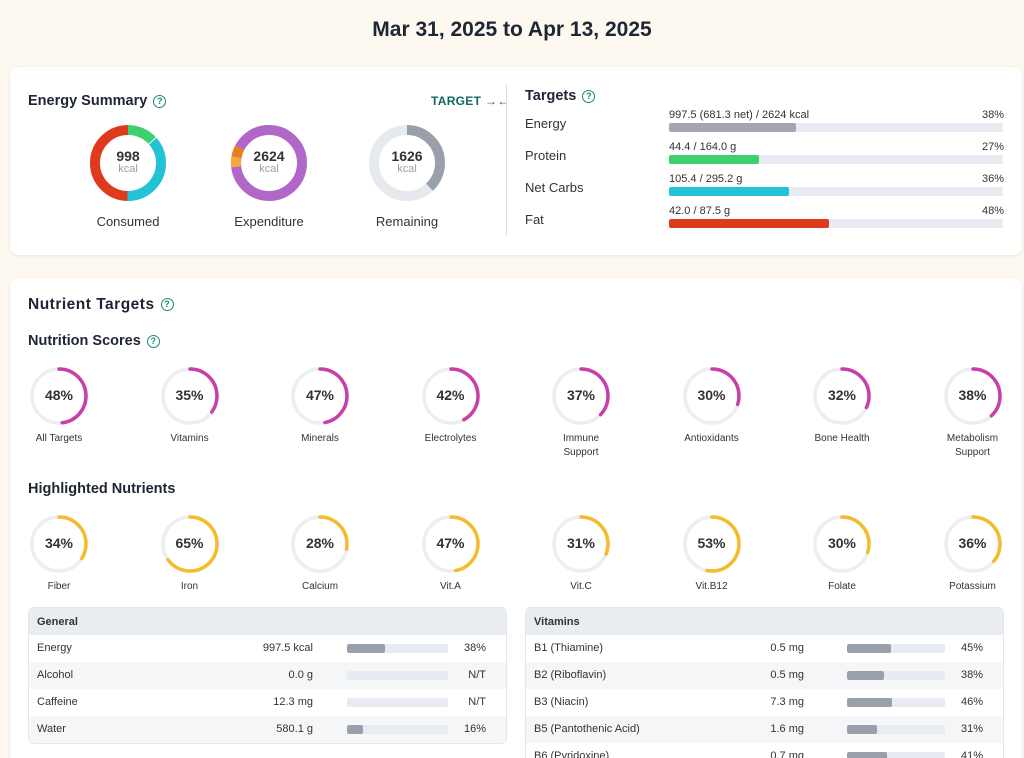 The height and width of the screenshot is (758, 1024). I want to click on nutrition-score-pct: 30%, so click(711, 395).